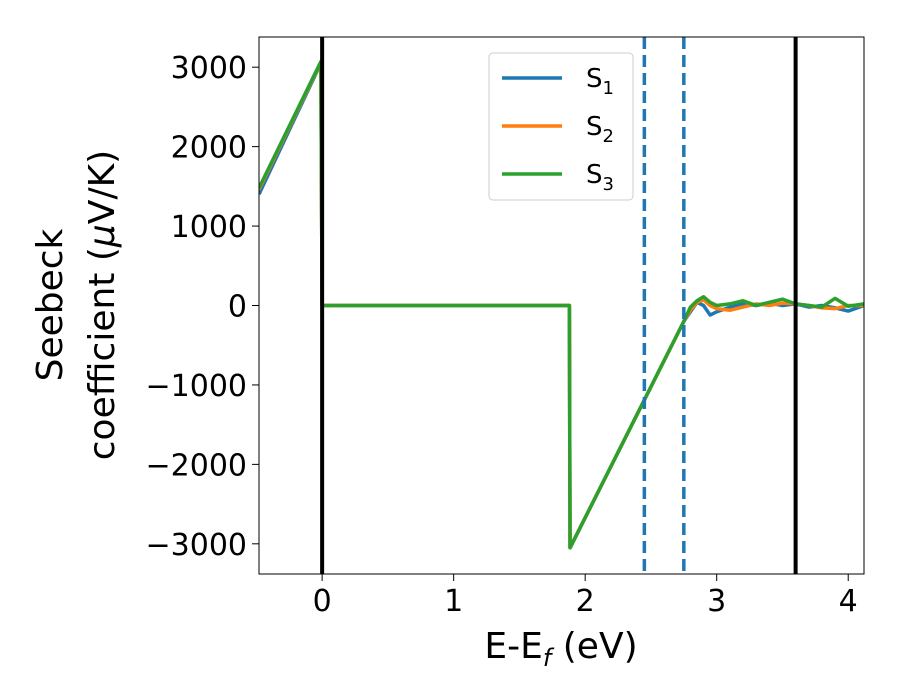  I want to click on x-axis-label-main: E-E, so click(513, 646).